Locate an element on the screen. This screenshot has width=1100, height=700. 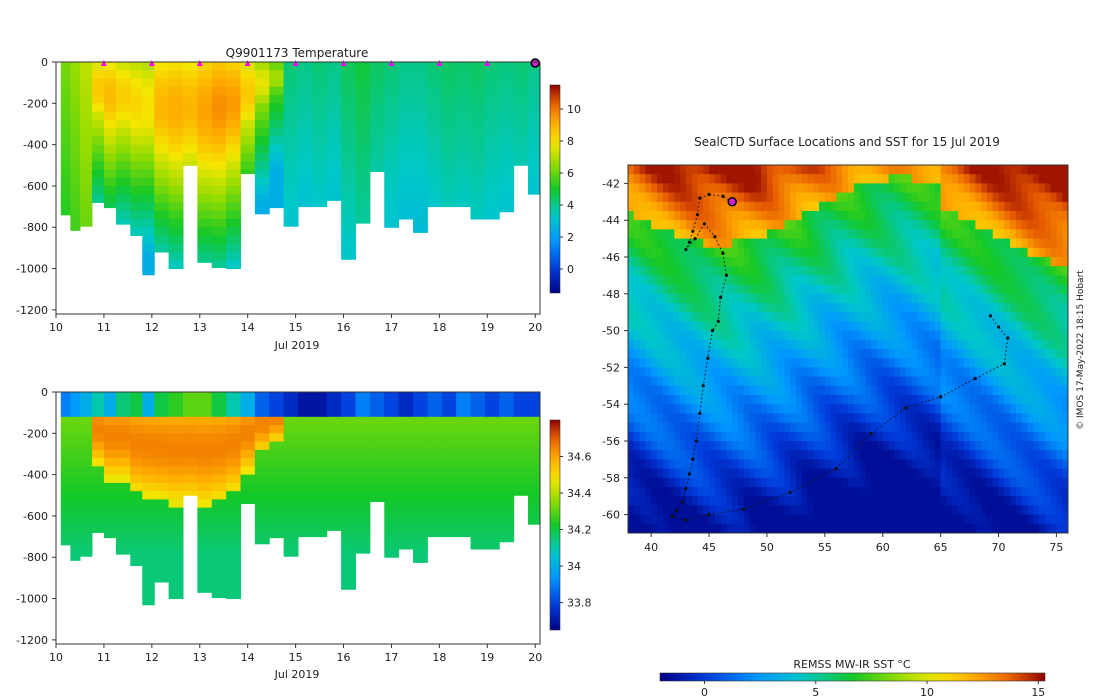
track-point is located at coordinates (686, 489).